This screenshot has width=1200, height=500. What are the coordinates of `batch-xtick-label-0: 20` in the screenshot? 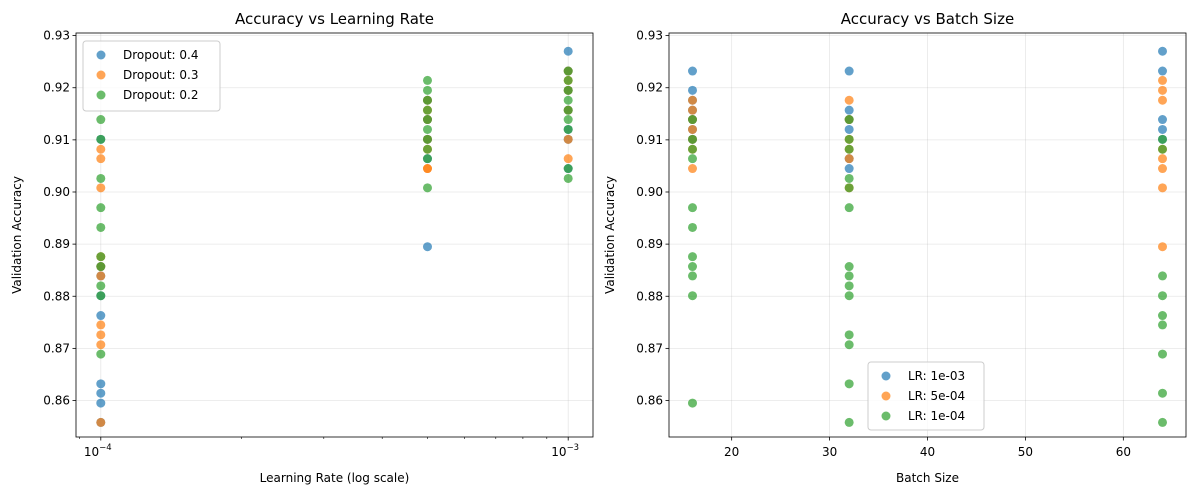 It's located at (731, 452).